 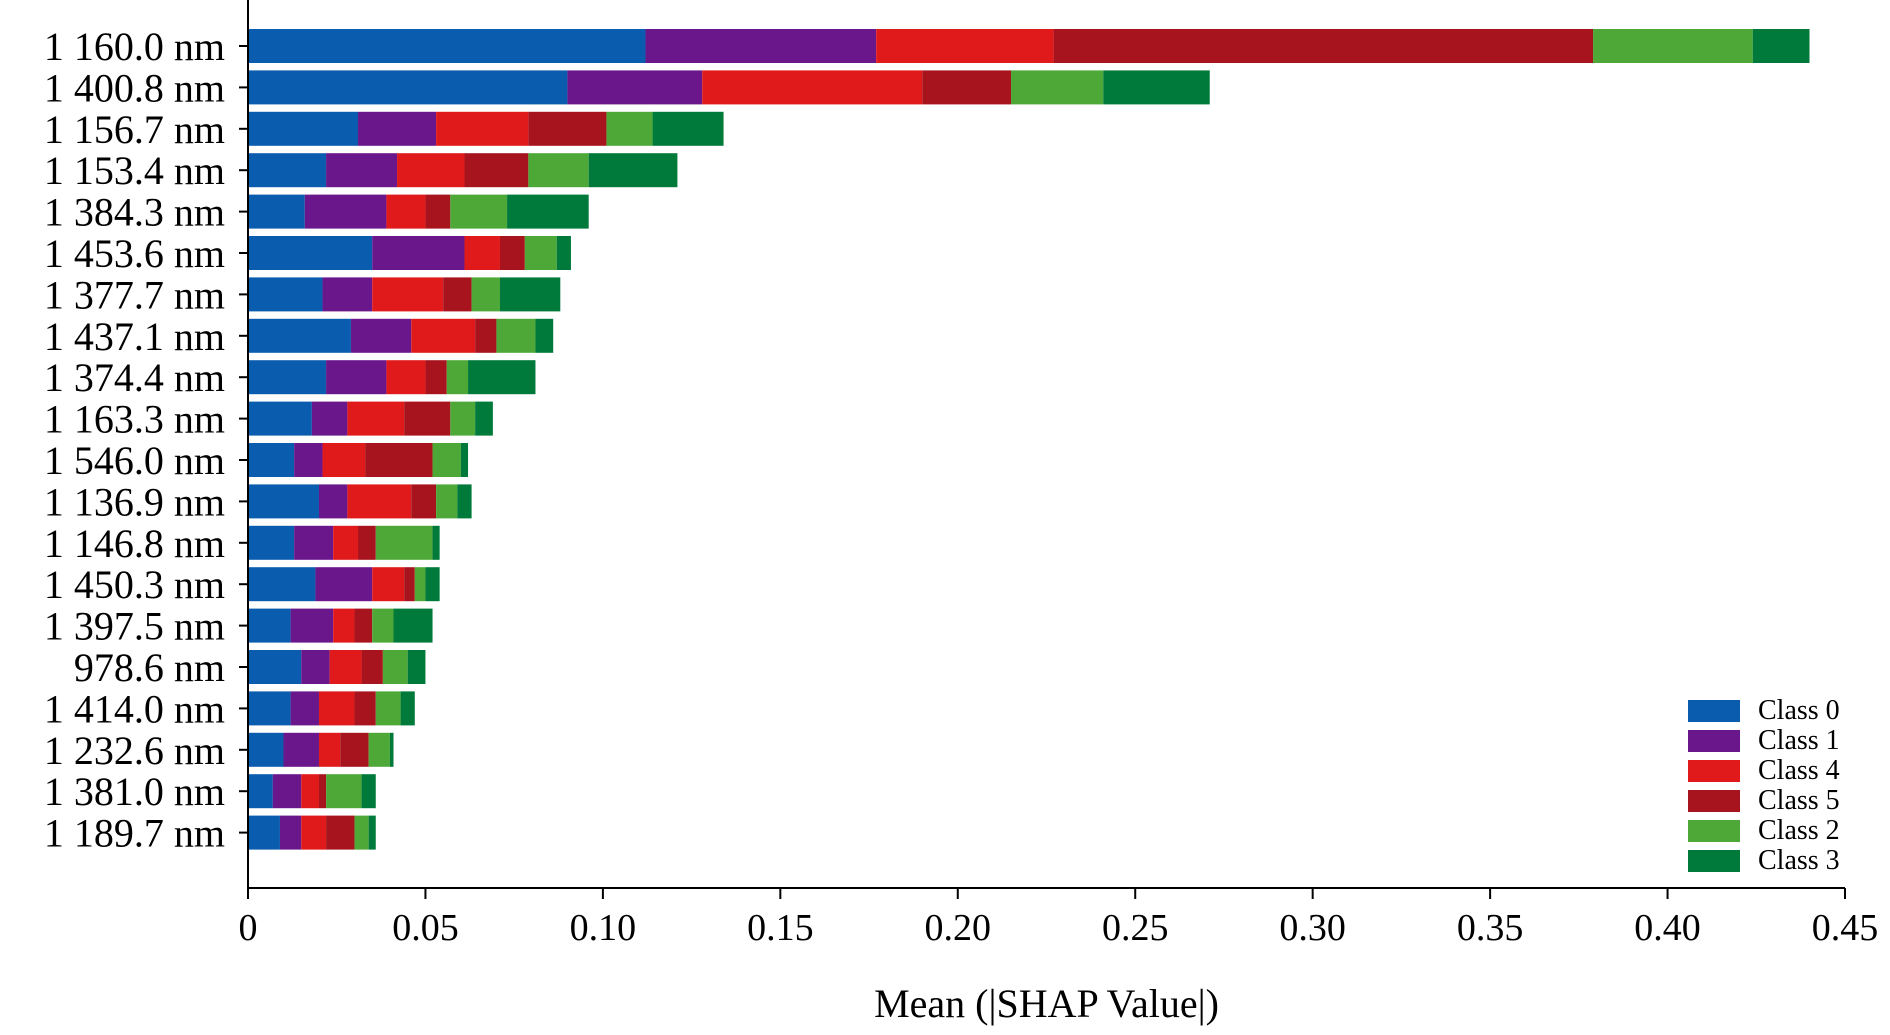 I want to click on bar-class-4-1-156-7-nm, so click(x=482, y=128).